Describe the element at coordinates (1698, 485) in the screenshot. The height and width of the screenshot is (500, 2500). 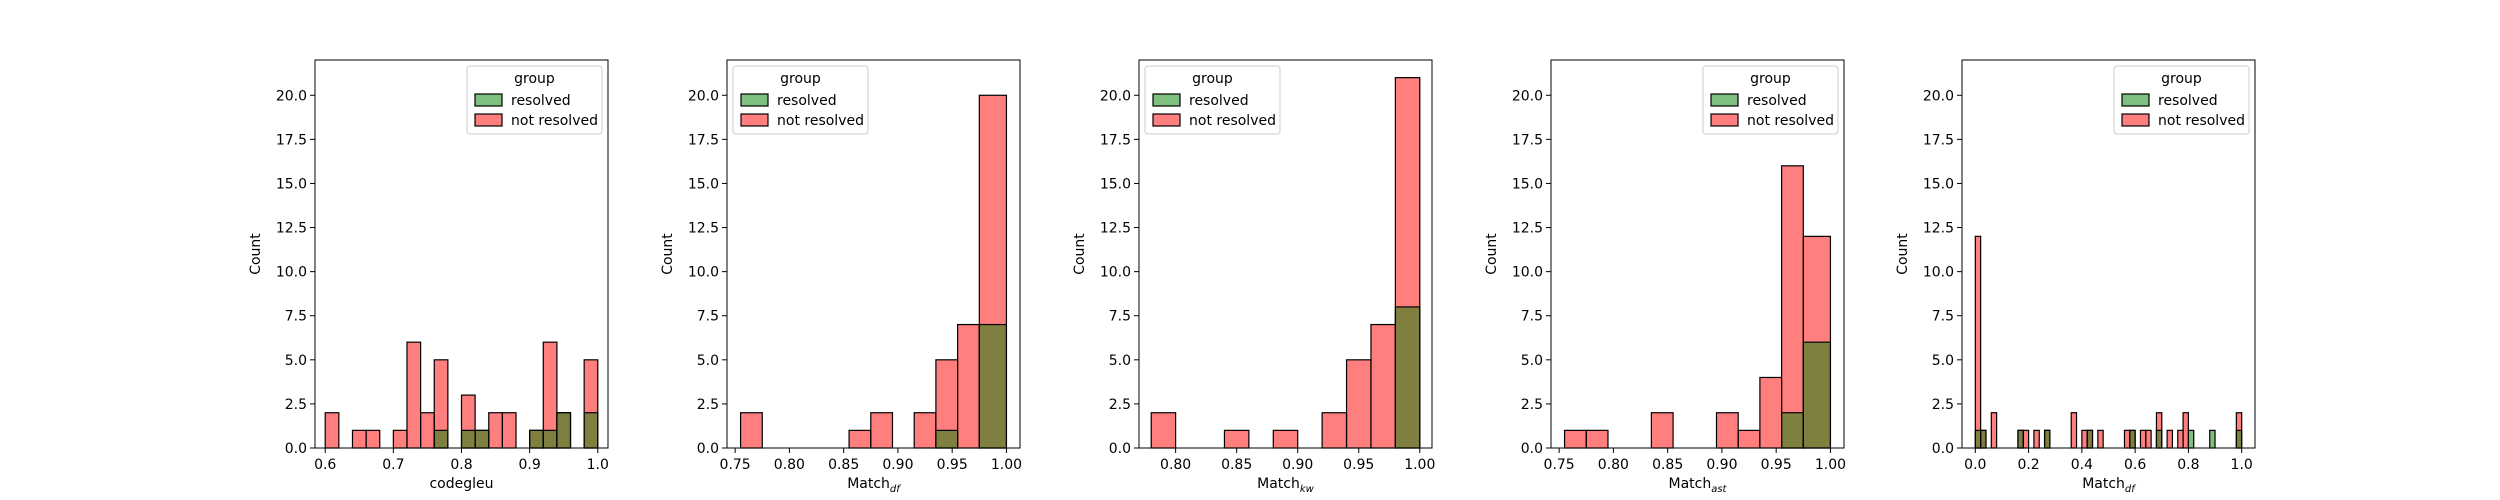
I see `x-axis-label: Matchast` at that location.